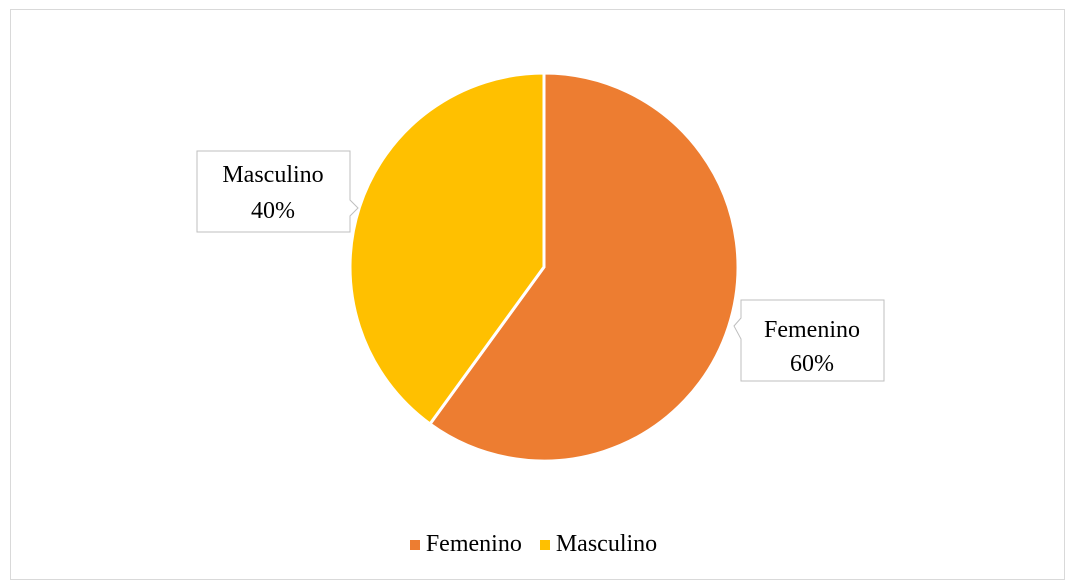 The width and height of the screenshot is (1067, 581). What do you see at coordinates (277, 191) in the screenshot?
I see `callout-masculino` at bounding box center [277, 191].